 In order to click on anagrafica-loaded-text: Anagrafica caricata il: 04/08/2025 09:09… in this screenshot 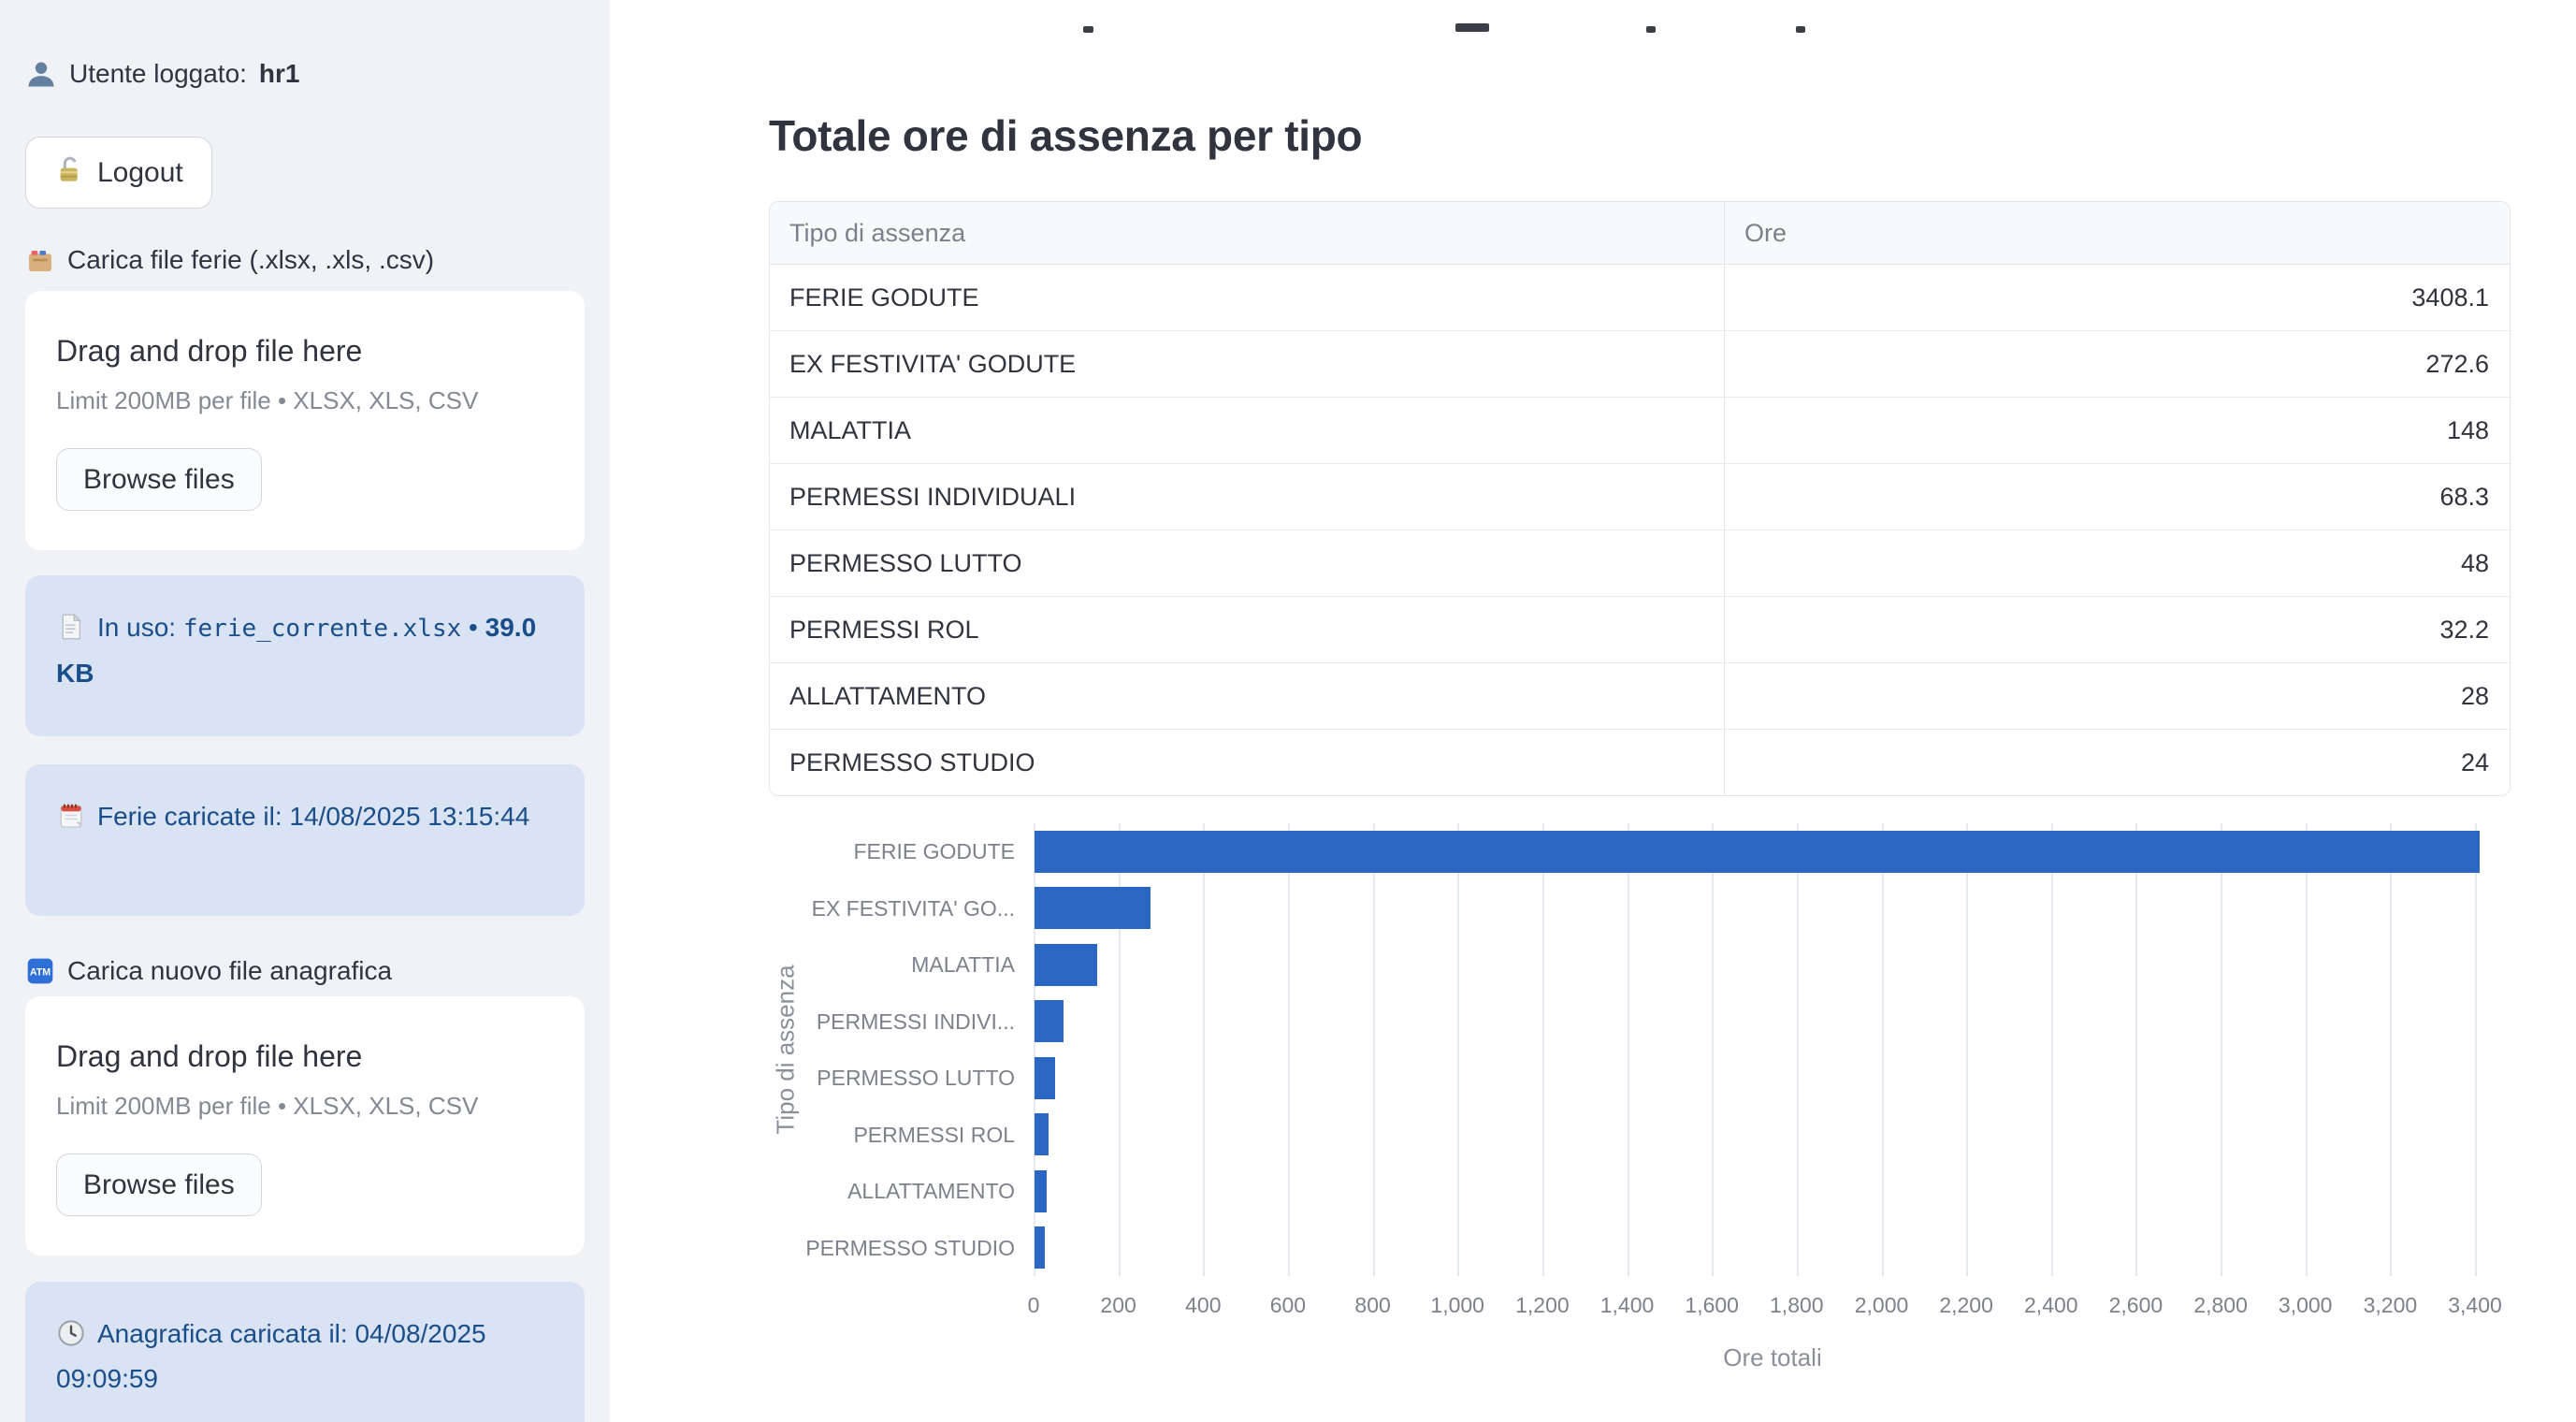, I will do `click(271, 1356)`.